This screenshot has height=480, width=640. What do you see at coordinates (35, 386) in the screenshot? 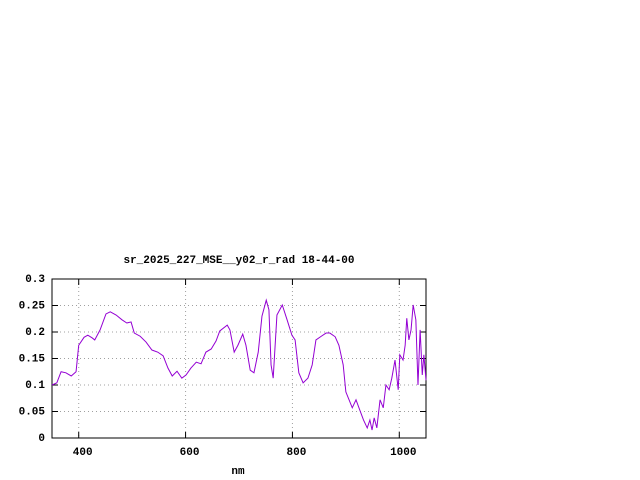
I see `y-tick-label: 0.1` at bounding box center [35, 386].